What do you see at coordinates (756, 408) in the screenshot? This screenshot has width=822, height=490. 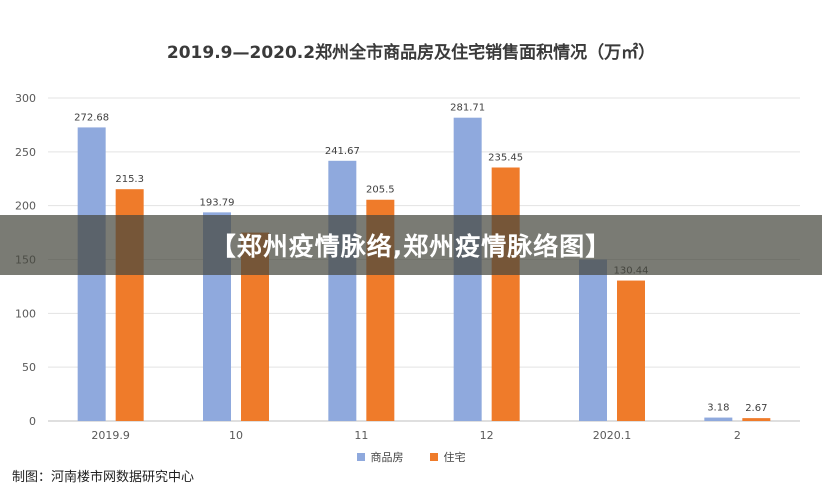 I see `data-label: 2.67` at bounding box center [756, 408].